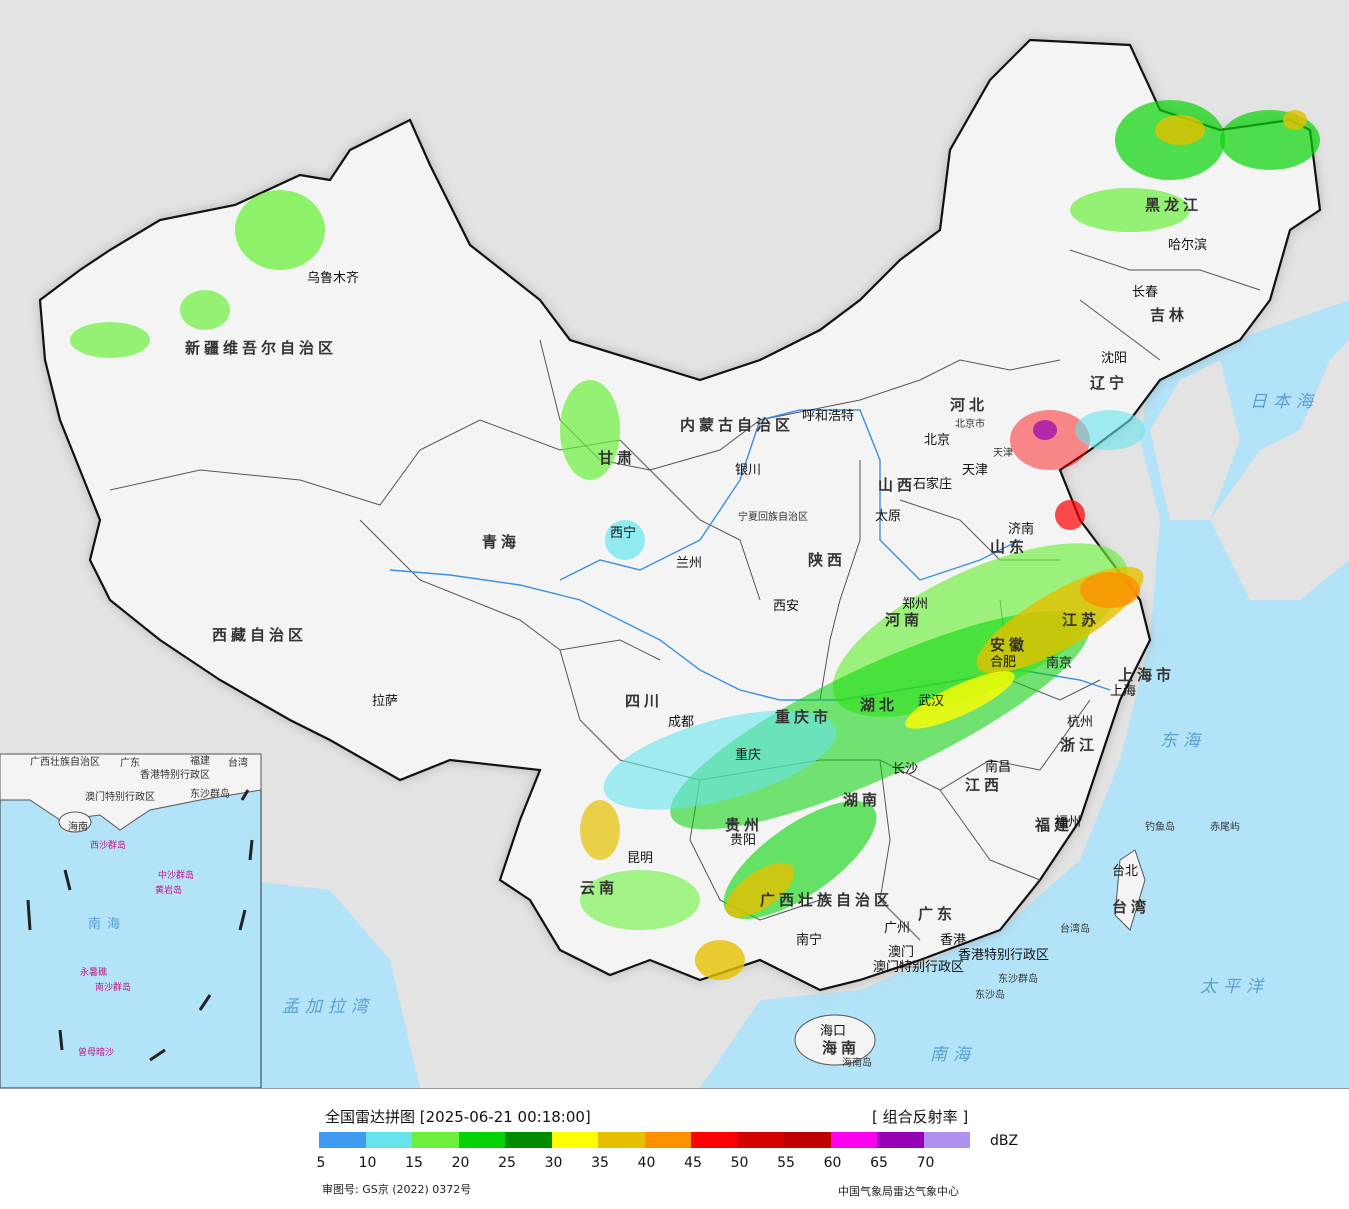 Image resolution: width=1349 pixels, height=1209 pixels. I want to click on legend-tick-label: 40, so click(646, 1163).